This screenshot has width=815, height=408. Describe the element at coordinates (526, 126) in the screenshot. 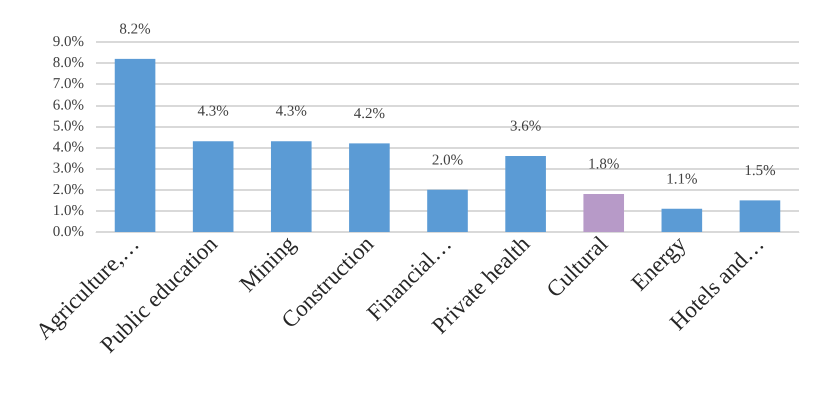

I see `data-label: 3.6%` at that location.